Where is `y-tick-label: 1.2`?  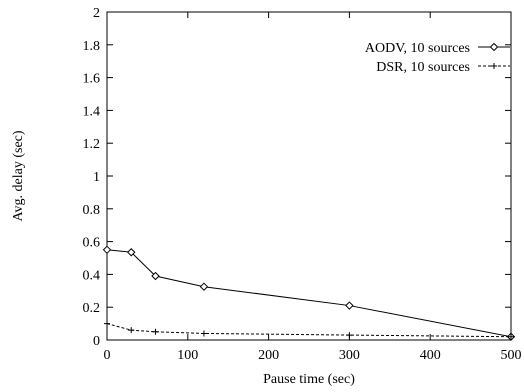
y-tick-label: 1.2 is located at coordinates (92, 144).